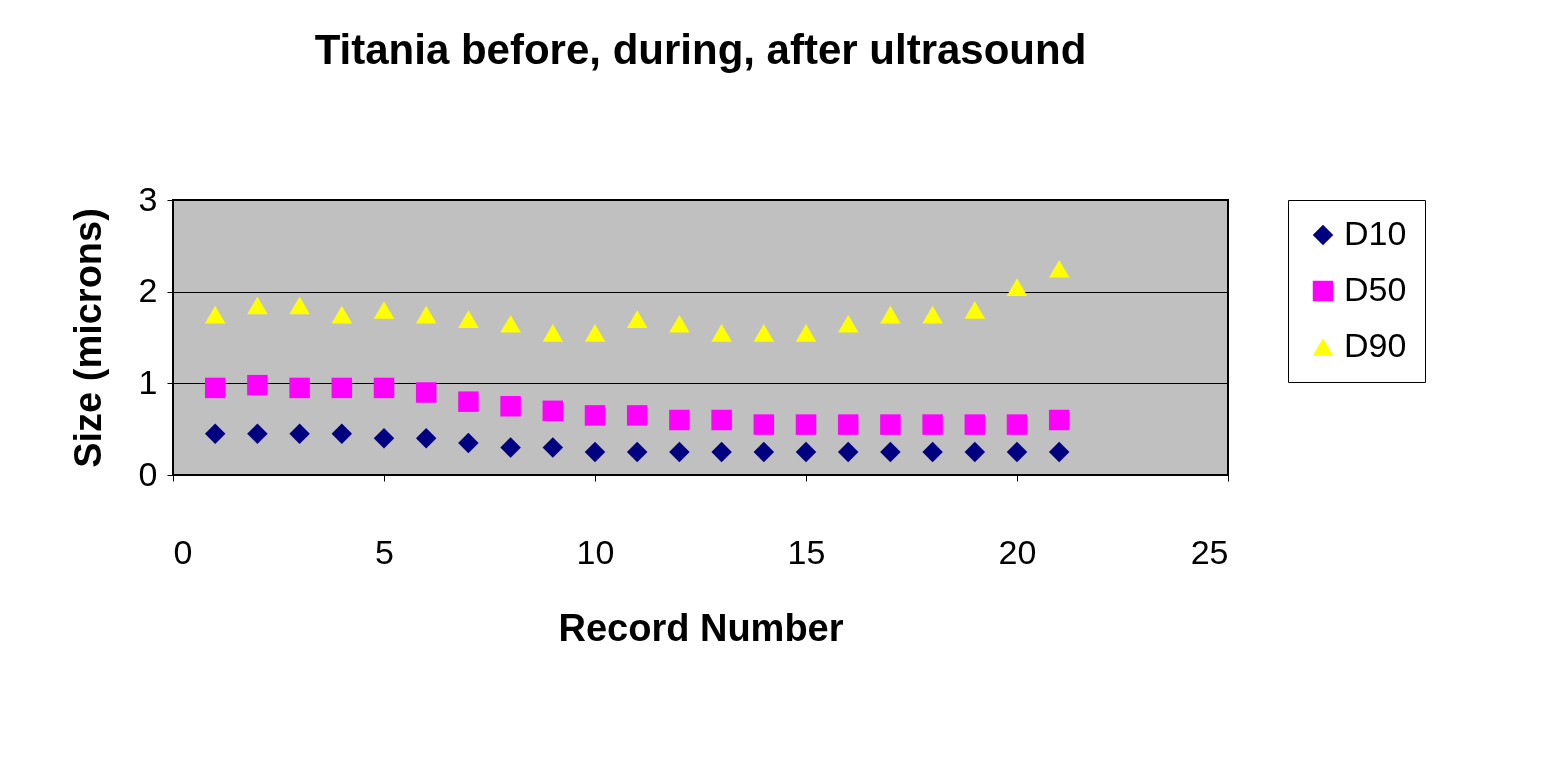 Image resolution: width=1556 pixels, height=761 pixels. I want to click on x-axis-title: Record Number, so click(701, 627).